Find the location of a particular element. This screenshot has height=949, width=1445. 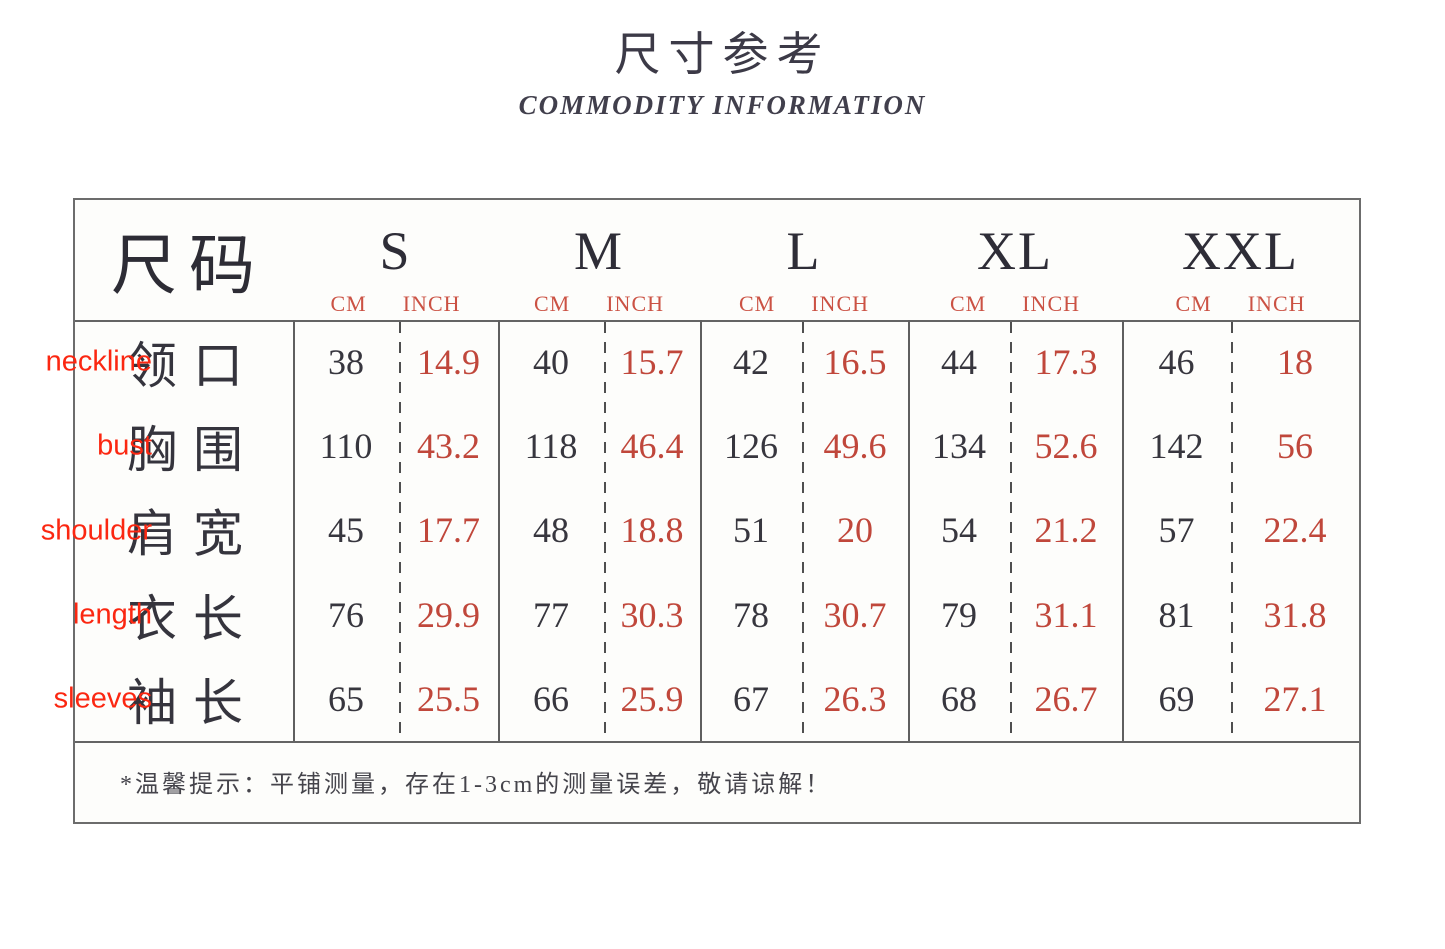

annotation-bust: bust is located at coordinates (124, 445).